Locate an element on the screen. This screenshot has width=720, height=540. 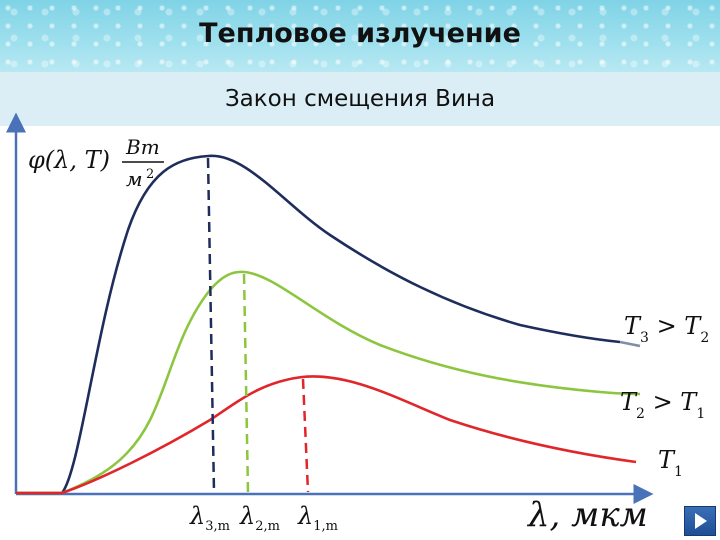
y-axis-label-unit-den: м is located at coordinates (134, 179).